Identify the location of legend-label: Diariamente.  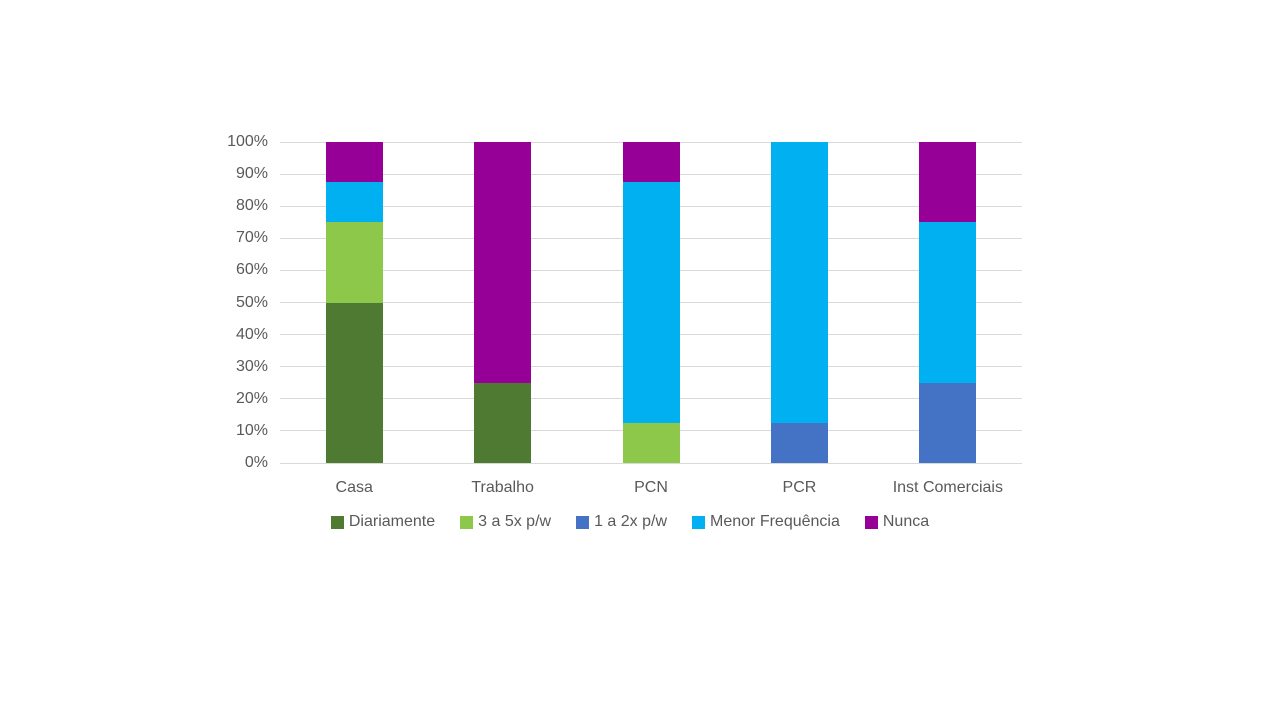
(392, 521).